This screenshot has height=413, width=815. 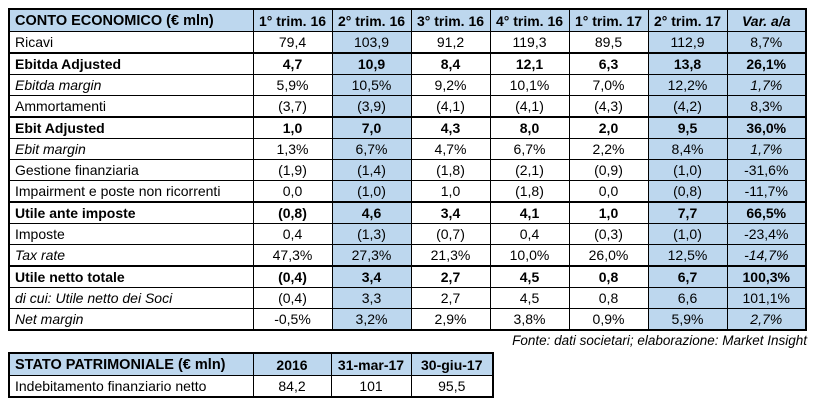 I want to click on value-cell: 6,6, so click(x=687, y=298).